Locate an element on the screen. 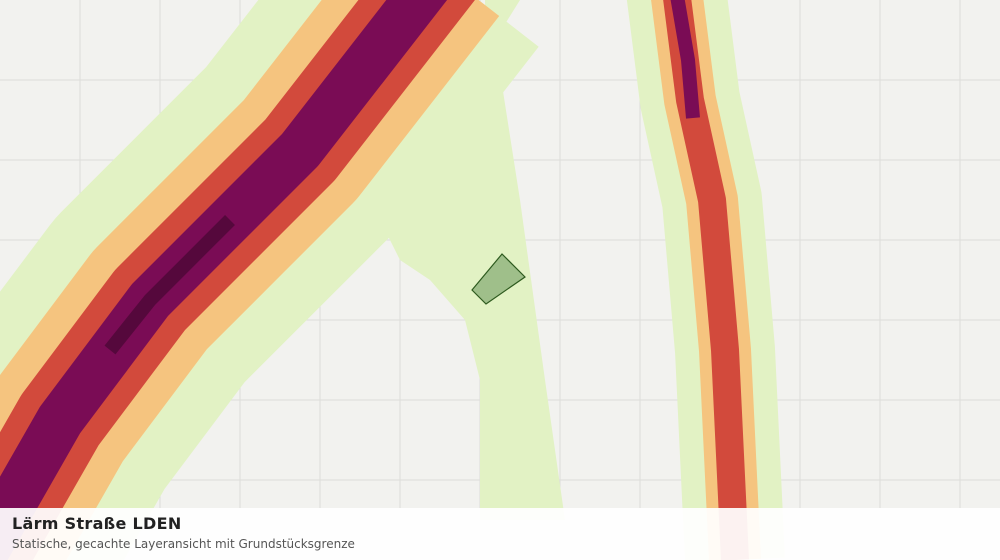 The width and height of the screenshot is (1000, 560). map-title: Lärm Straße LDEN is located at coordinates (97, 523).